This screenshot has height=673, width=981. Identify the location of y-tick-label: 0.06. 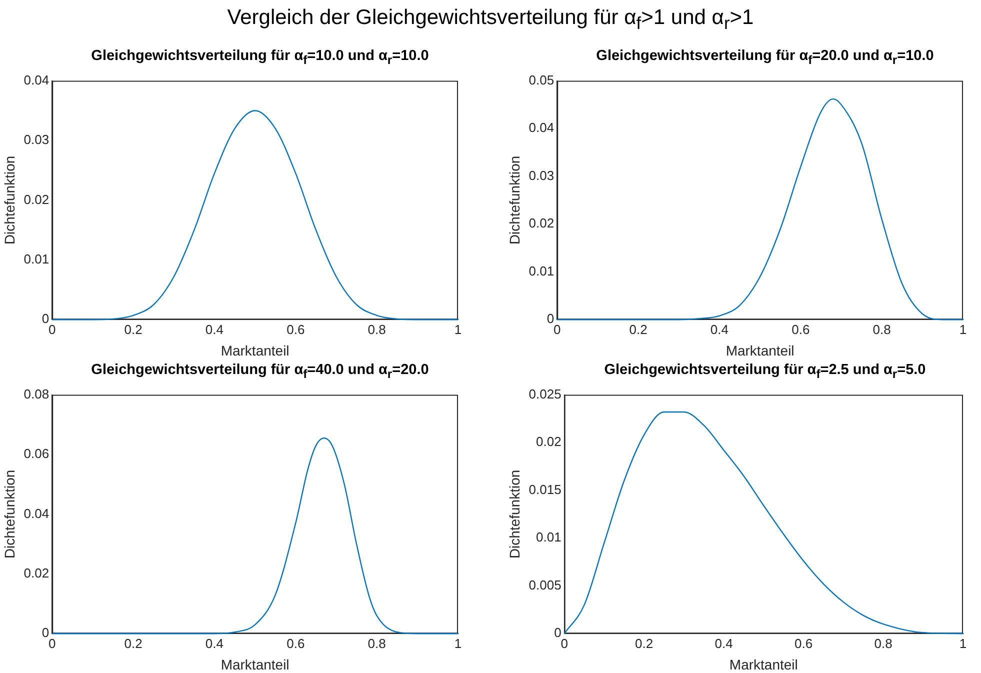
(37, 454).